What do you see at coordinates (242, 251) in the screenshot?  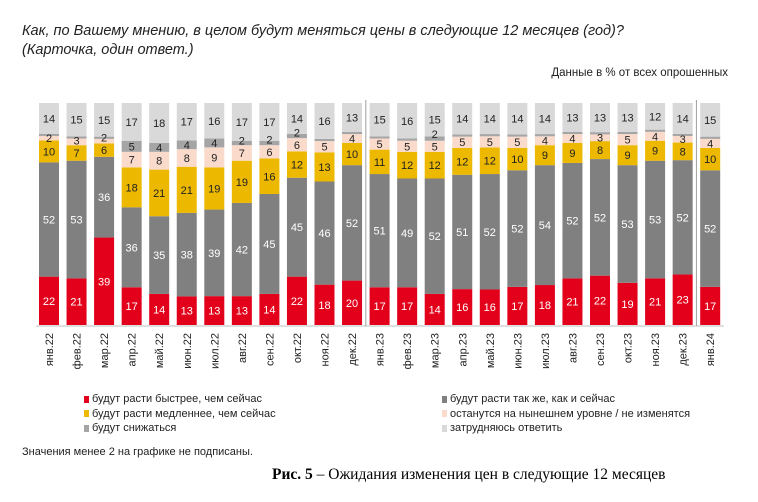 I see `data-label: 42` at bounding box center [242, 251].